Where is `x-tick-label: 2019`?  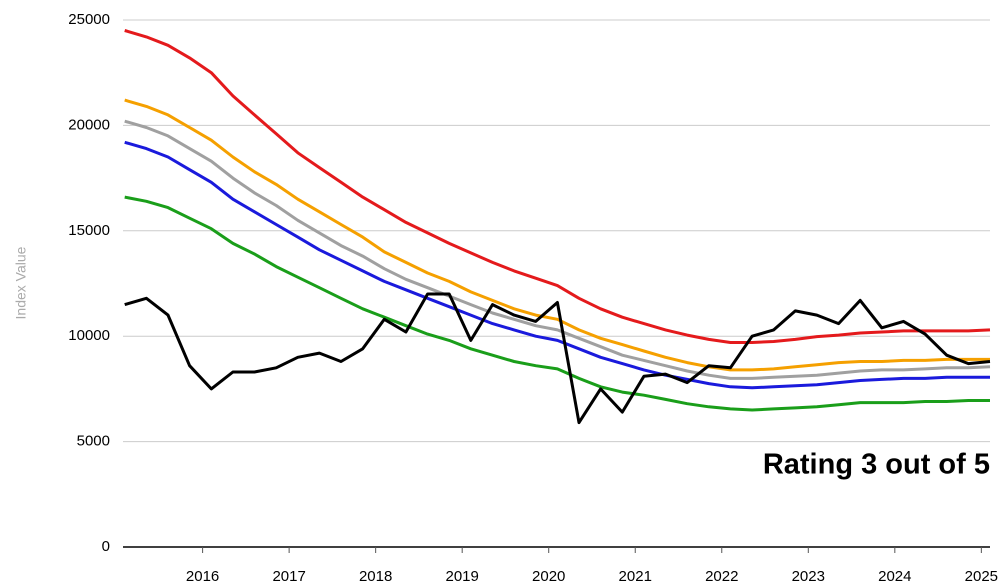
x-tick-label: 2019 is located at coordinates (461, 576).